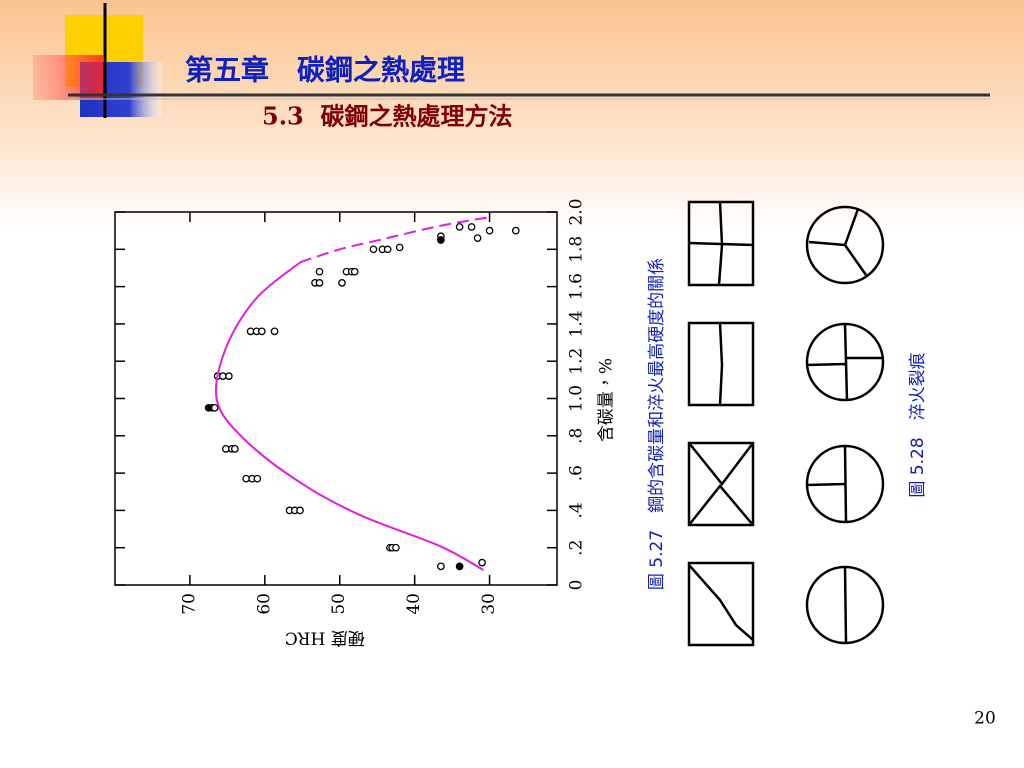 The height and width of the screenshot is (768, 1024). Describe the element at coordinates (511, 60) in the screenshot. I see `logo` at that location.